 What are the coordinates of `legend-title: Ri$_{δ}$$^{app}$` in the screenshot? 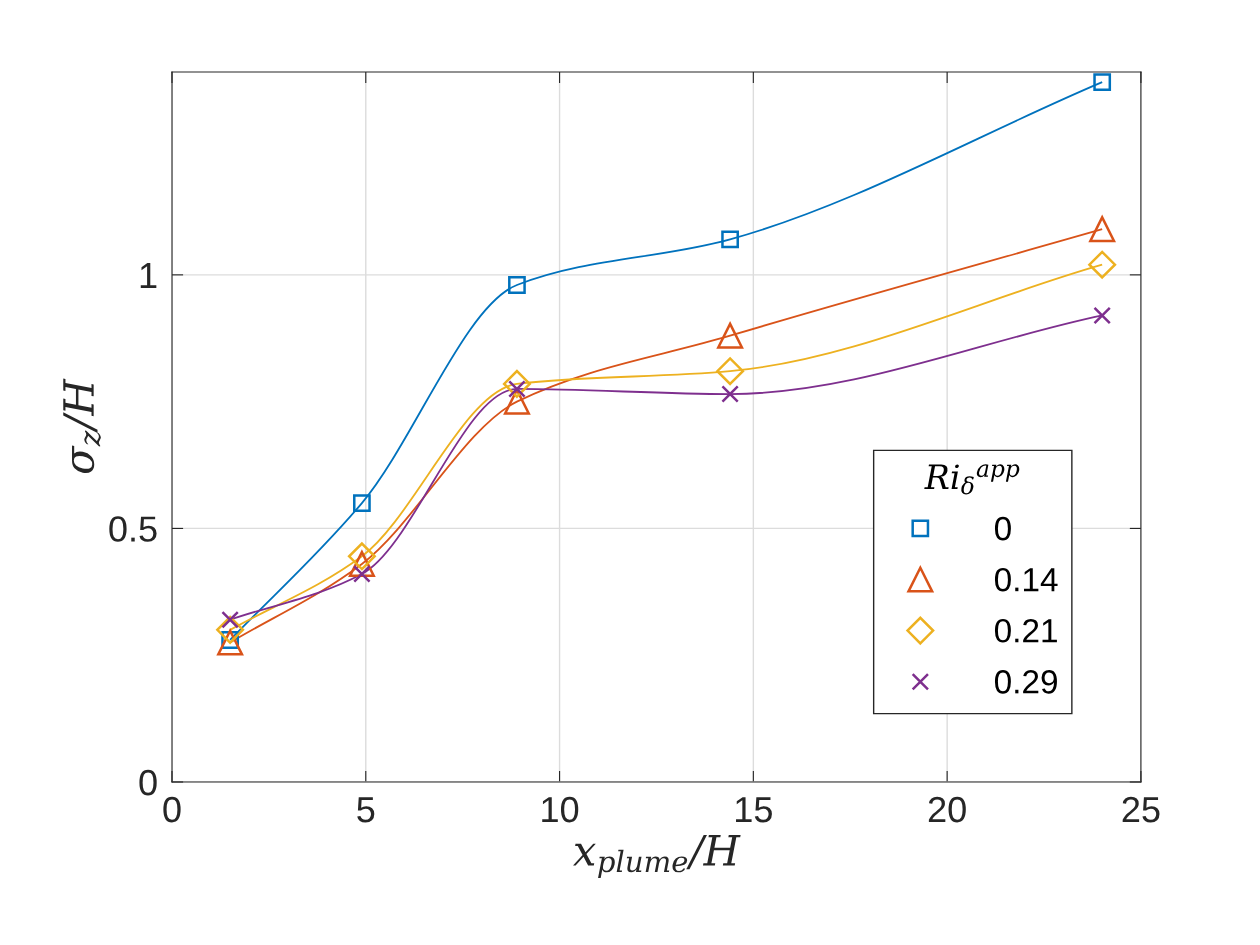 It's located at (972, 479).